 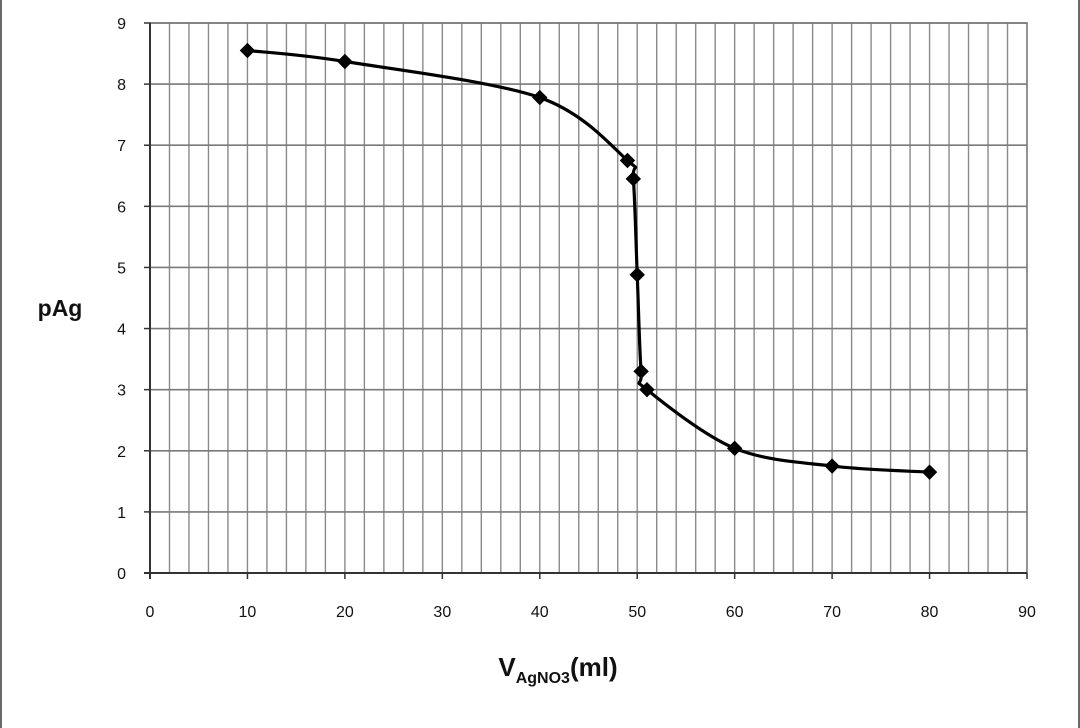 What do you see at coordinates (121, 268) in the screenshot?
I see `y-tick-label: 5` at bounding box center [121, 268].